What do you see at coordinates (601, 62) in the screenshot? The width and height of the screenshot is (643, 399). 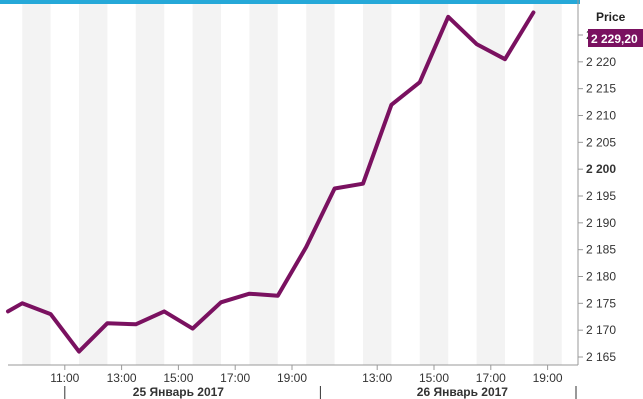 I see `y-tick-label-1: 2 220` at bounding box center [601, 62].